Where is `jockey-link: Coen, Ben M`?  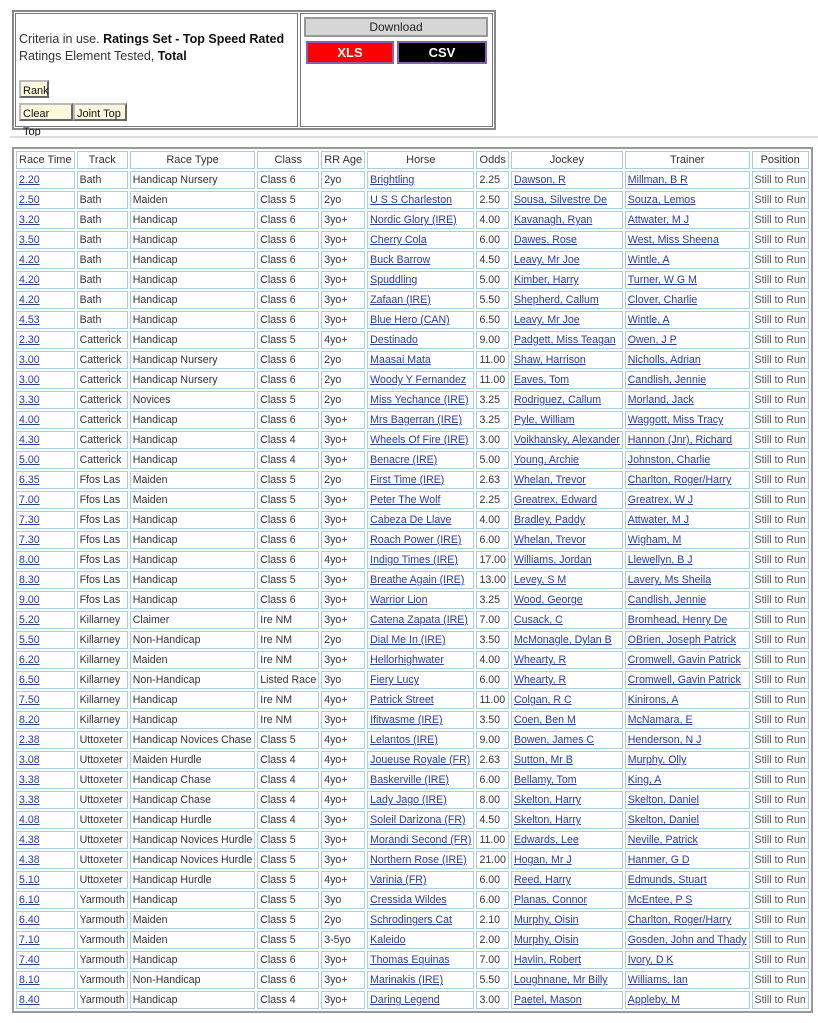
jockey-link: Coen, Ben M is located at coordinates (544, 720).